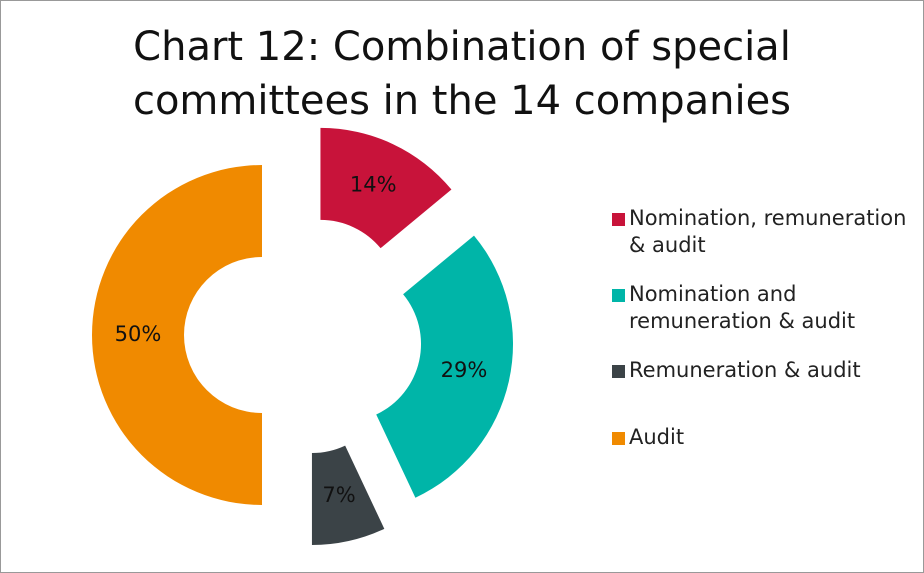 The height and width of the screenshot is (573, 924). What do you see at coordinates (464, 370) in the screenshot?
I see `data-label: 29%` at bounding box center [464, 370].